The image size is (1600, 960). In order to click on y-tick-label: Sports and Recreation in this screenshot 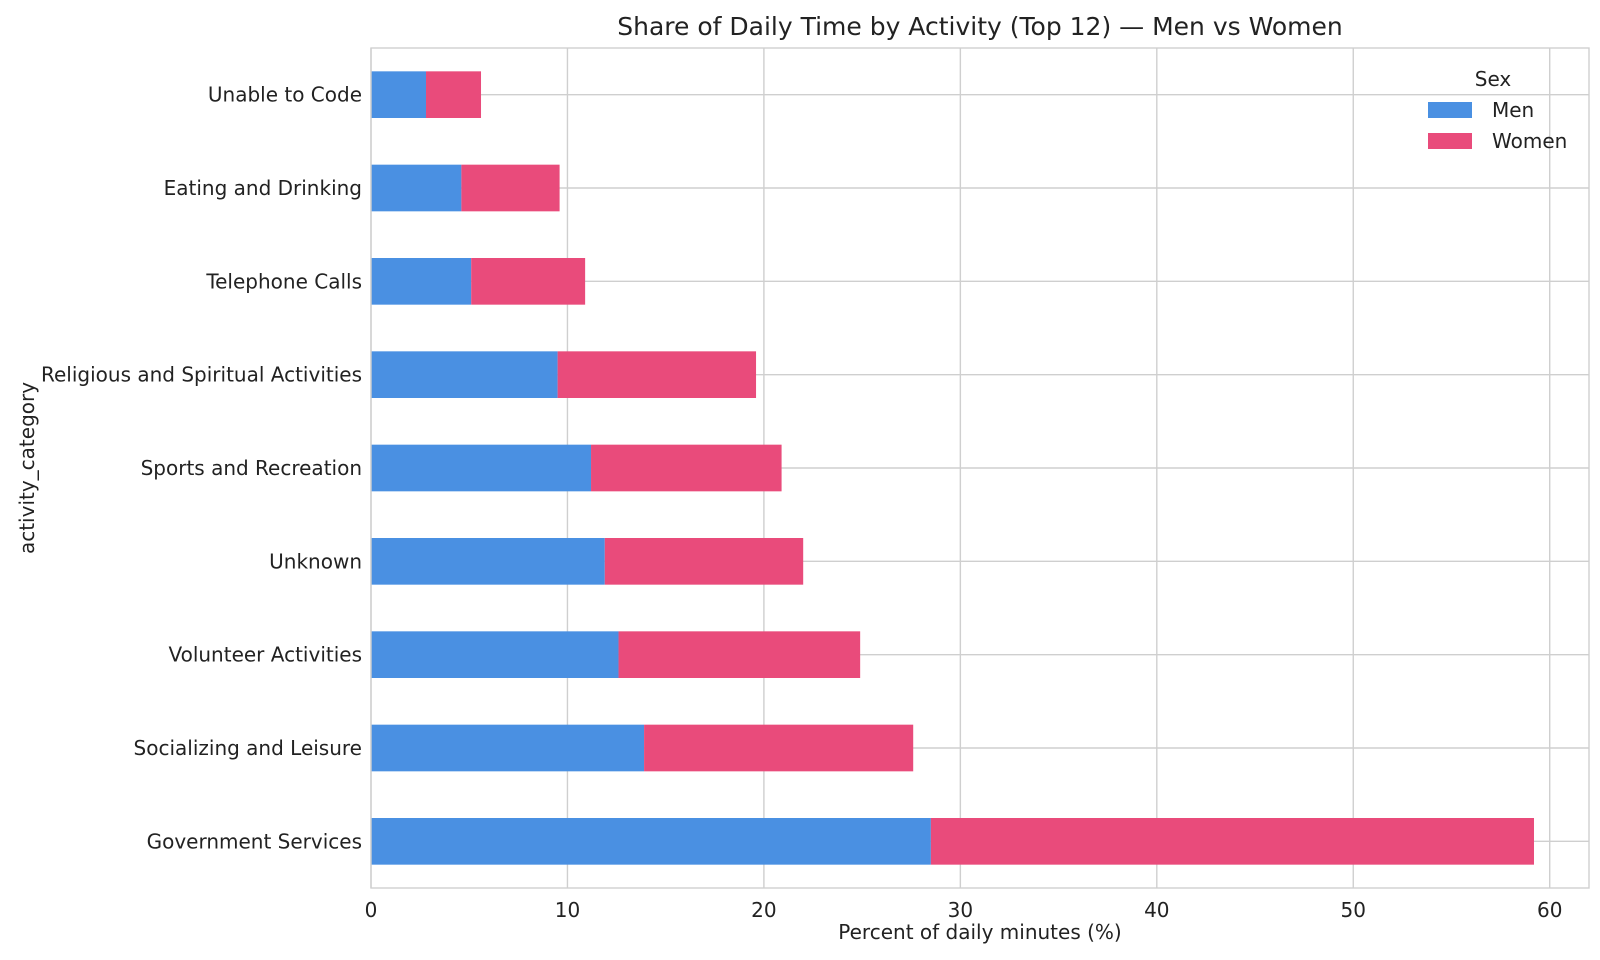, I will do `click(251, 468)`.